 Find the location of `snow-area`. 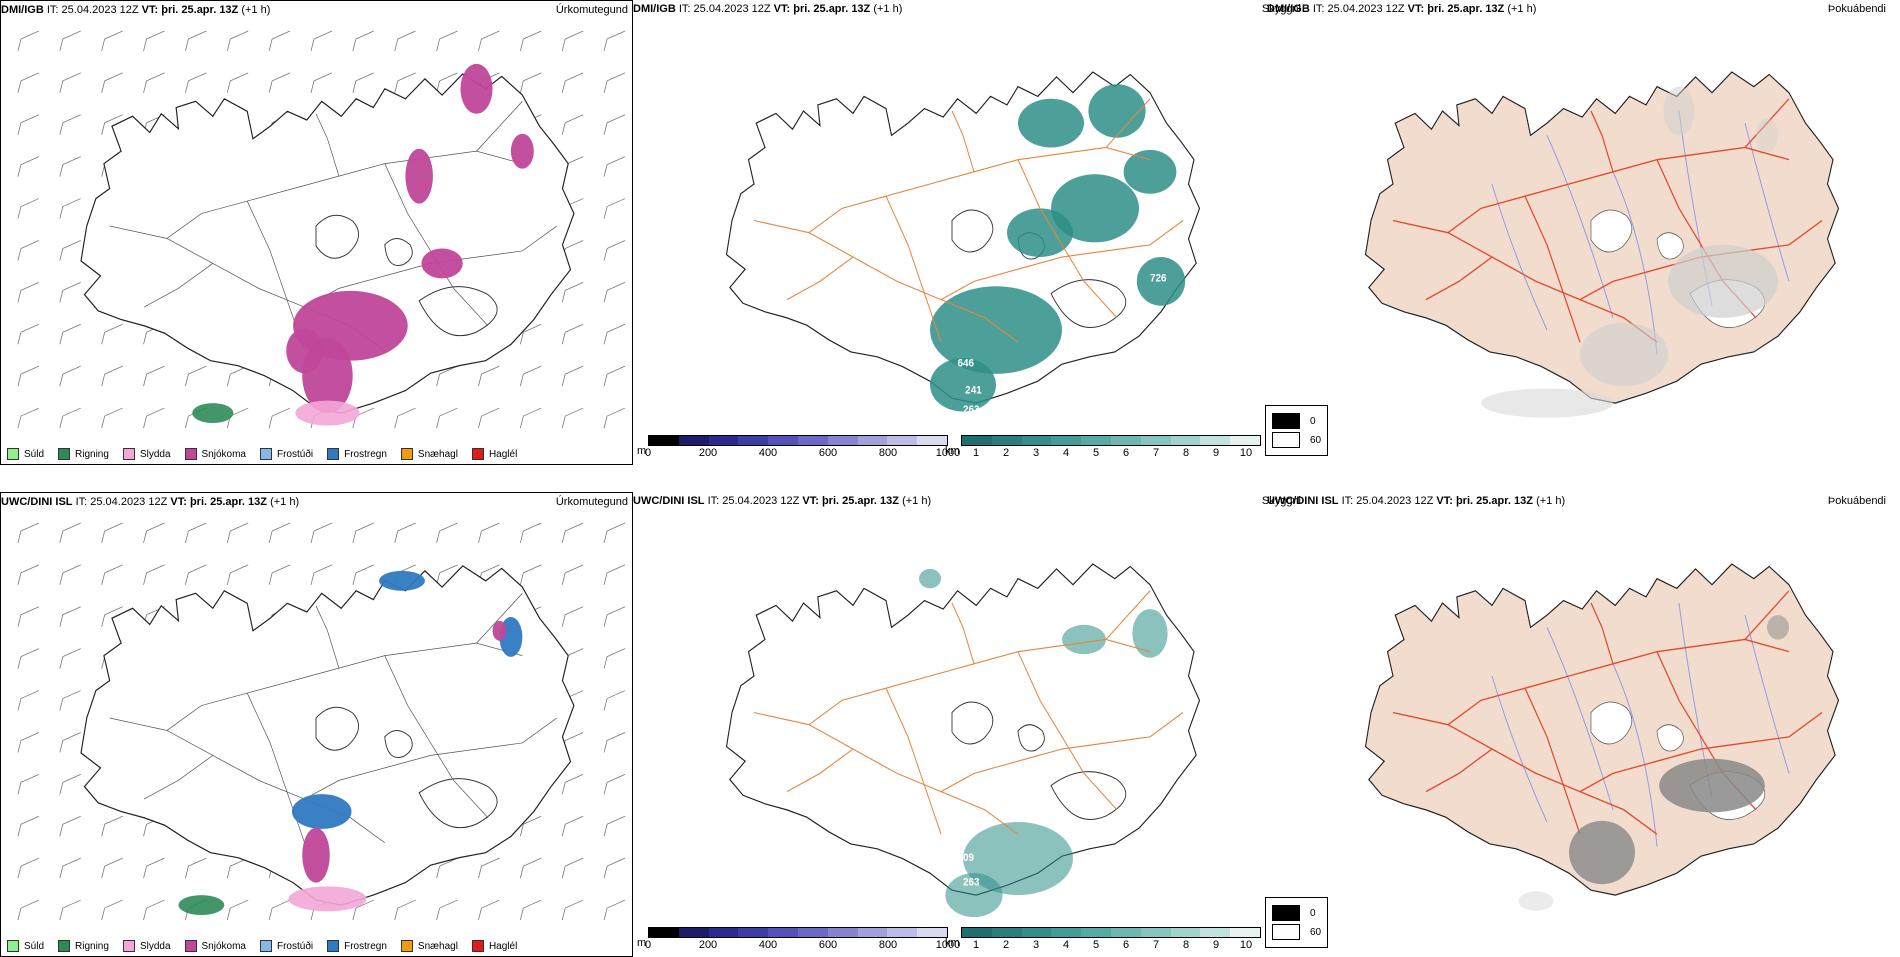

snow-area is located at coordinates (316, 855).